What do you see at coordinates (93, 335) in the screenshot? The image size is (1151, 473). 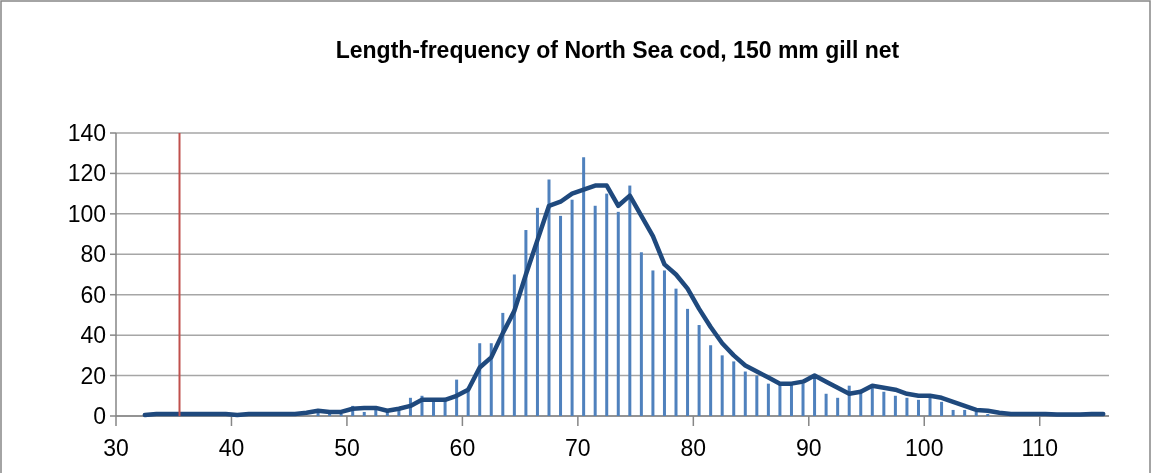 I see `y-tick-label: 40` at bounding box center [93, 335].